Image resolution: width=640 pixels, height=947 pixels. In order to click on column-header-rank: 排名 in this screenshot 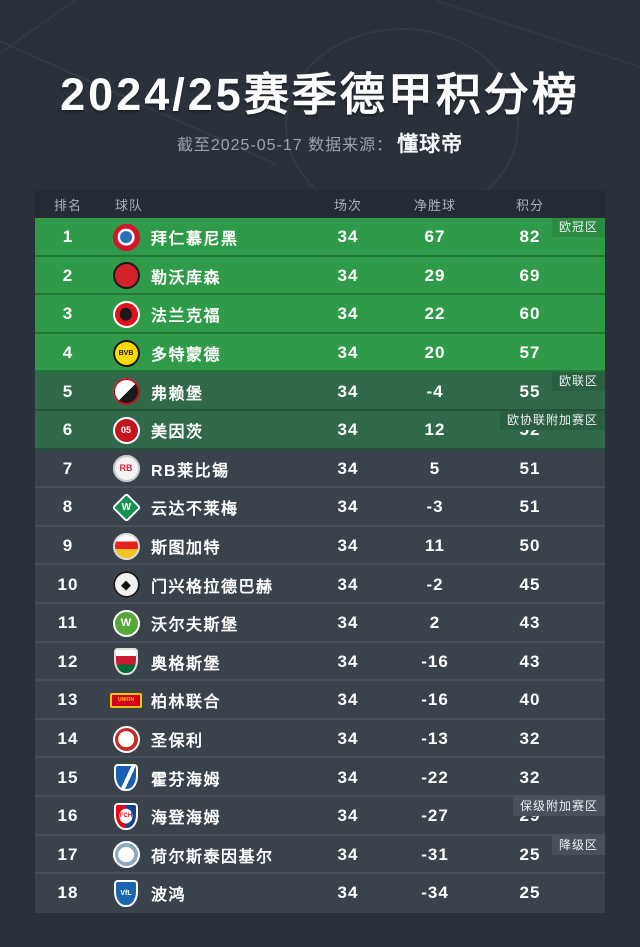, I will do `click(67, 205)`.